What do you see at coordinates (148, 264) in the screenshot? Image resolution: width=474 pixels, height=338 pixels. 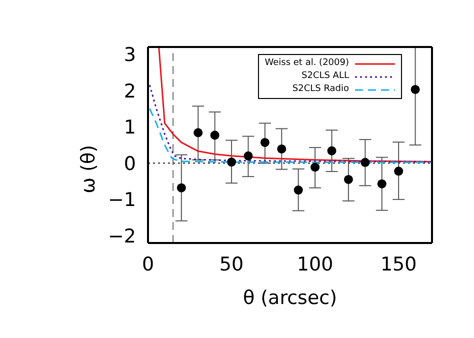 I see `x-tick-label: 0` at bounding box center [148, 264].